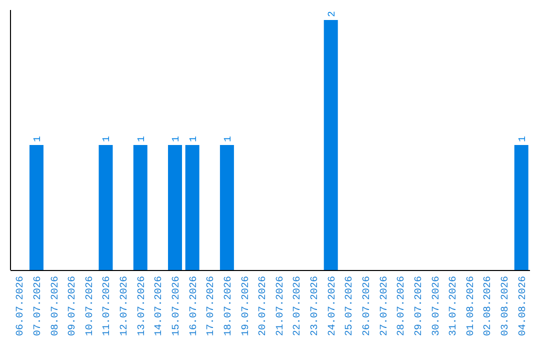  What do you see at coordinates (21, 306) in the screenshot?
I see `x-tick-label: 06.07.2026` at bounding box center [21, 306].